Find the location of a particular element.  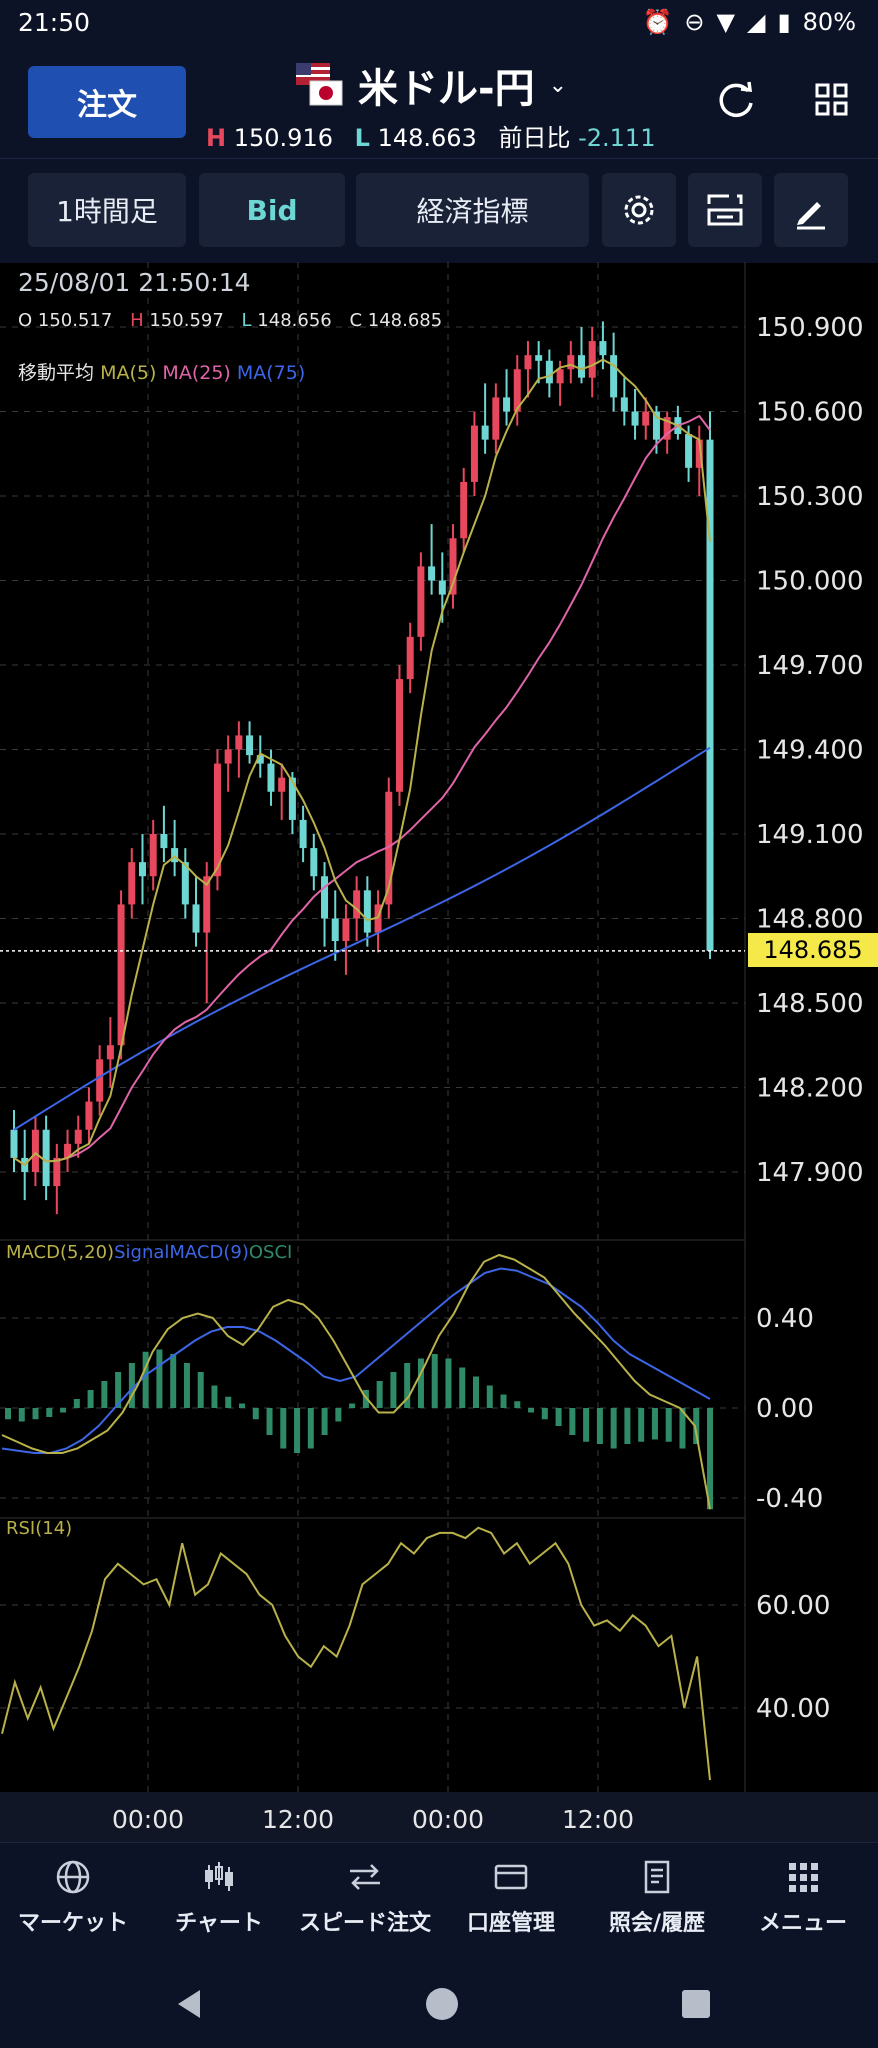

dnd-icon: ⊖ is located at coordinates (694, 22).